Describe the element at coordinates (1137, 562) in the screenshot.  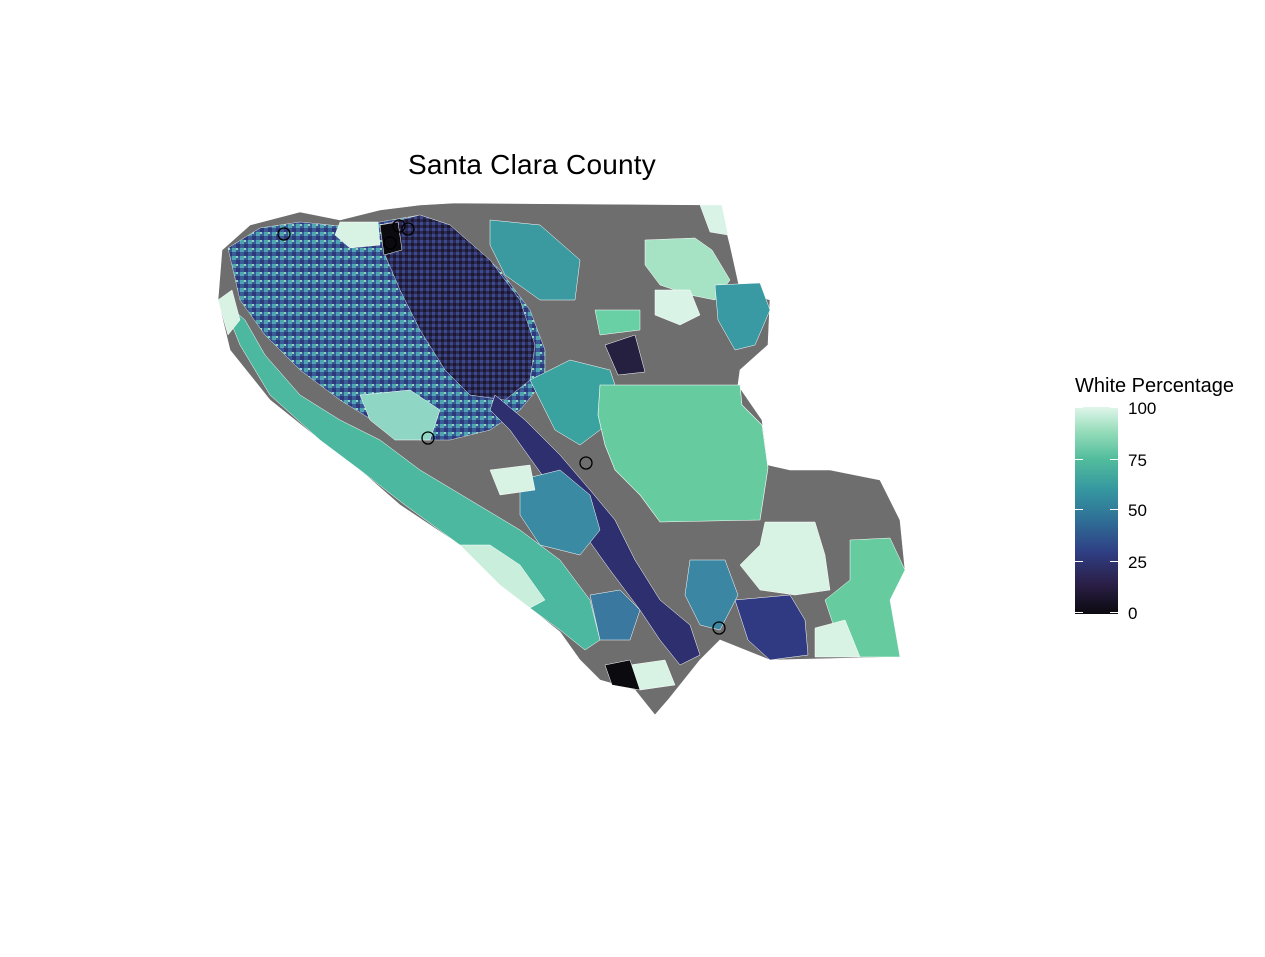
I see `legend-tick-label: 25` at that location.